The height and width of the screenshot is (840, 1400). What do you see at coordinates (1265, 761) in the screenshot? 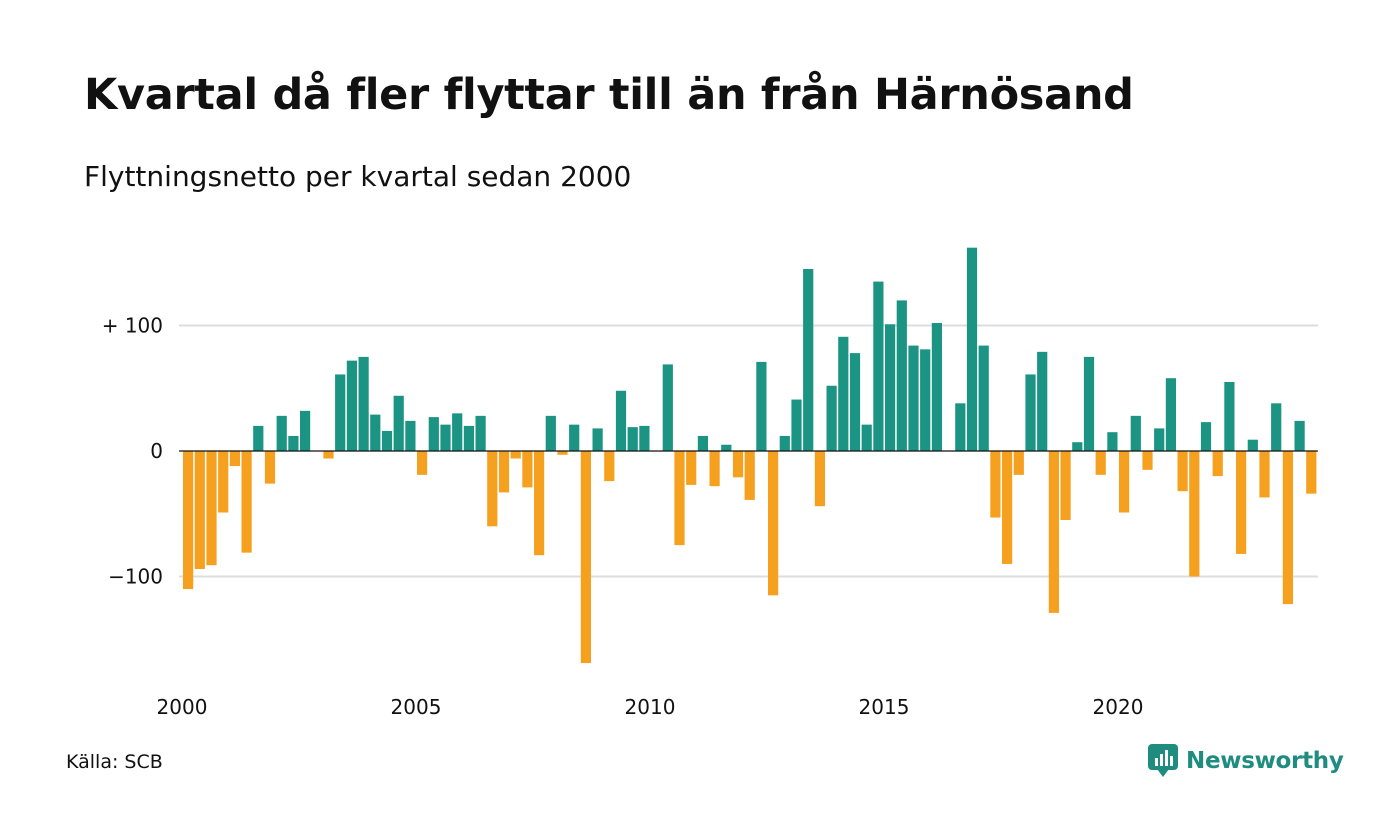
I see `brand-name: Newsworthy` at bounding box center [1265, 761].